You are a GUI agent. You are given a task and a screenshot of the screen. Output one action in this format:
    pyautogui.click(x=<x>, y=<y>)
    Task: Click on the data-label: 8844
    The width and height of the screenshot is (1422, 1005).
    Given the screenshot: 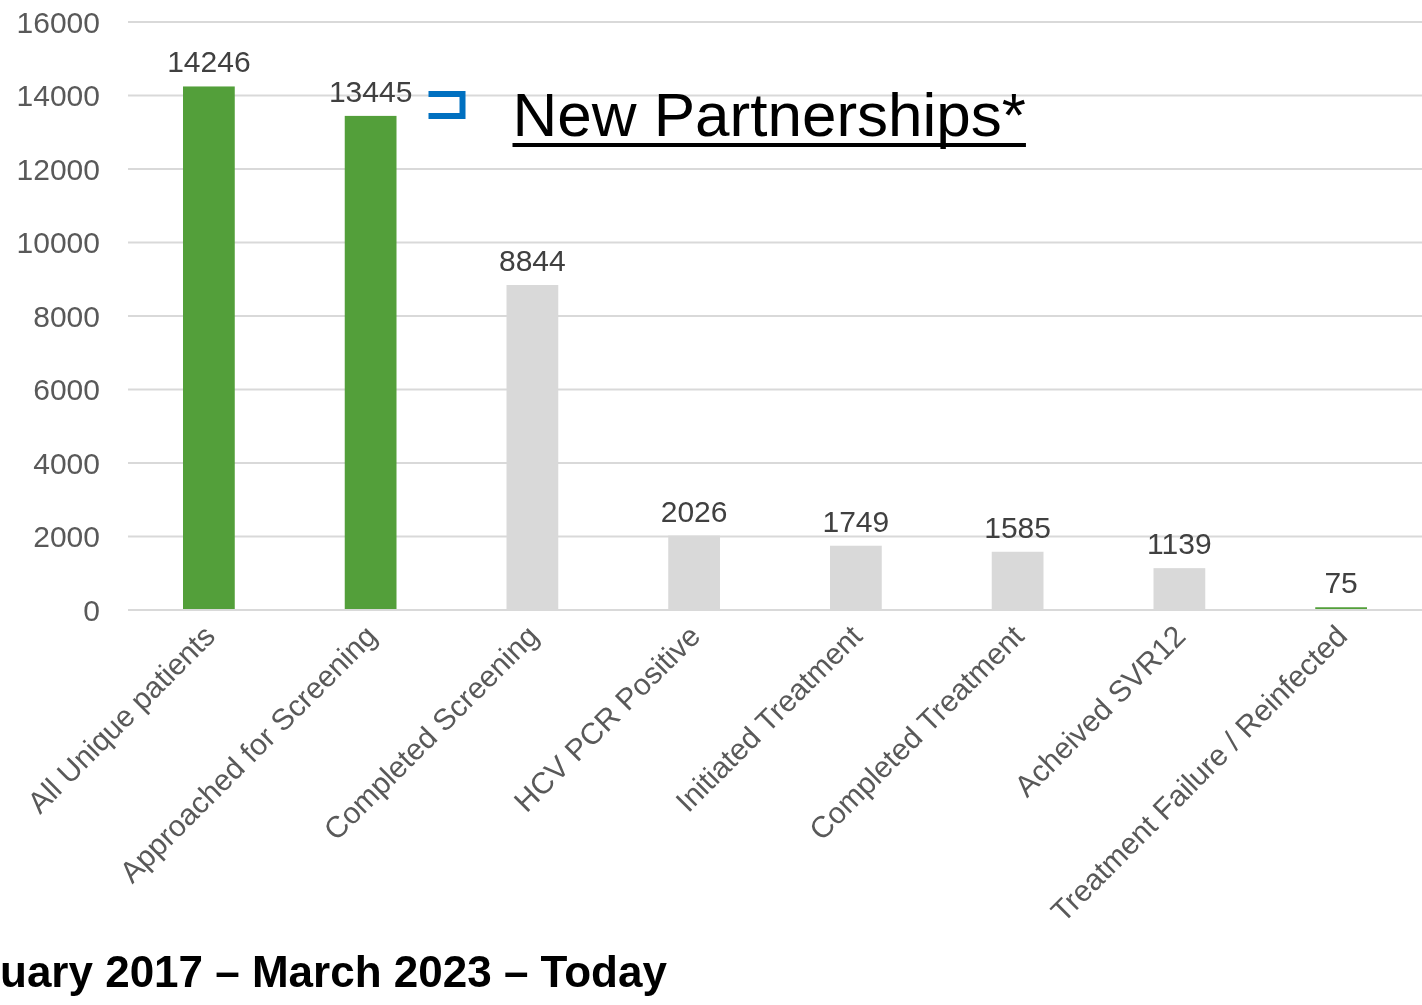 What is the action you would take?
    pyautogui.click(x=532, y=260)
    